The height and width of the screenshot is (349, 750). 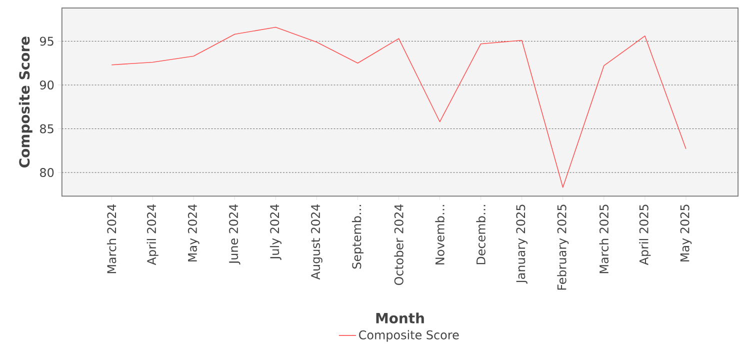 I want to click on y-tick-label: 95, so click(x=47, y=41).